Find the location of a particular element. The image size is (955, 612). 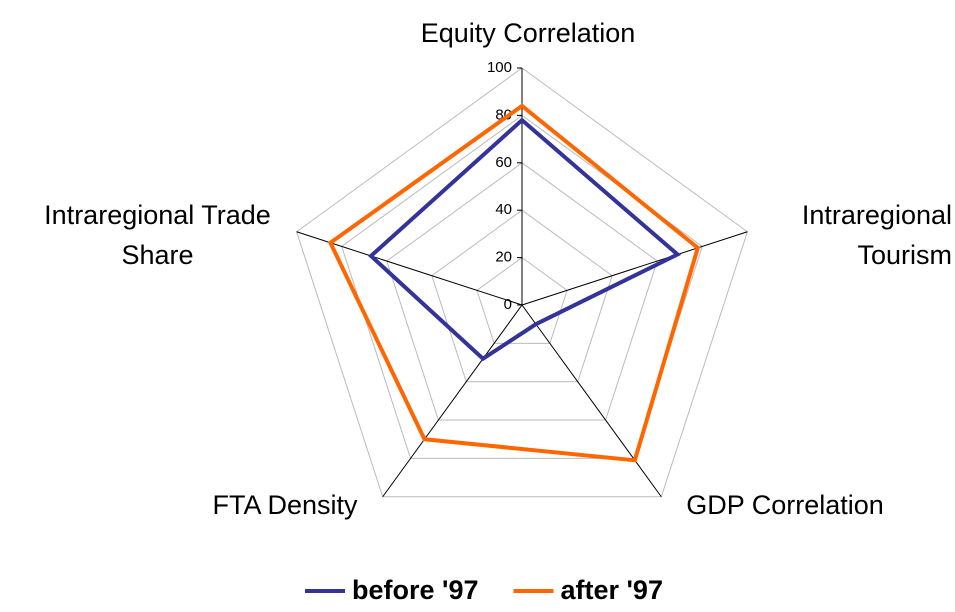

tick-label: 0 is located at coordinates (508, 304).